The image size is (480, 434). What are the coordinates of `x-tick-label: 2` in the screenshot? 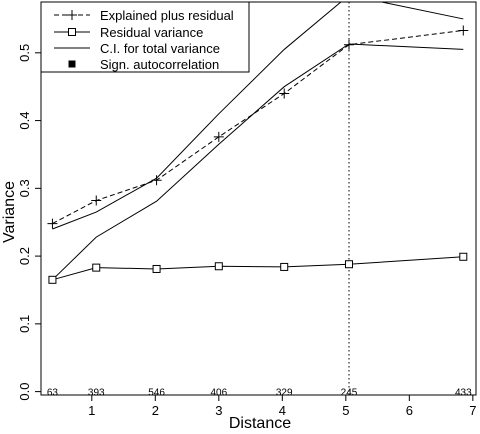 It's located at (155, 410).